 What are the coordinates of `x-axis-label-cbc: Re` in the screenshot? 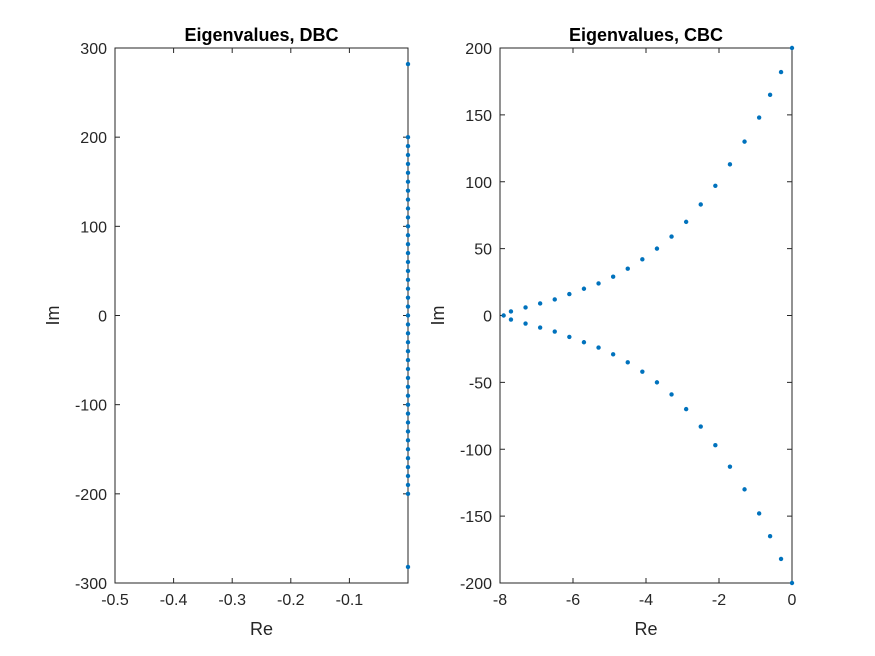 It's located at (645, 629).